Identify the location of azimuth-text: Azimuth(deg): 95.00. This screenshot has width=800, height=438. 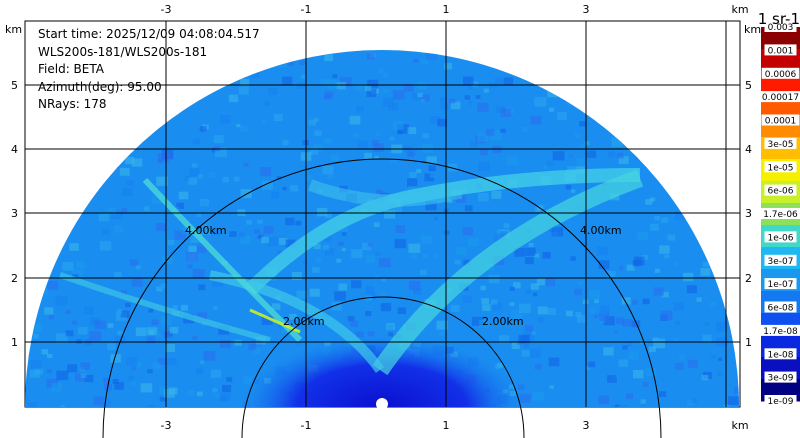
(100, 86).